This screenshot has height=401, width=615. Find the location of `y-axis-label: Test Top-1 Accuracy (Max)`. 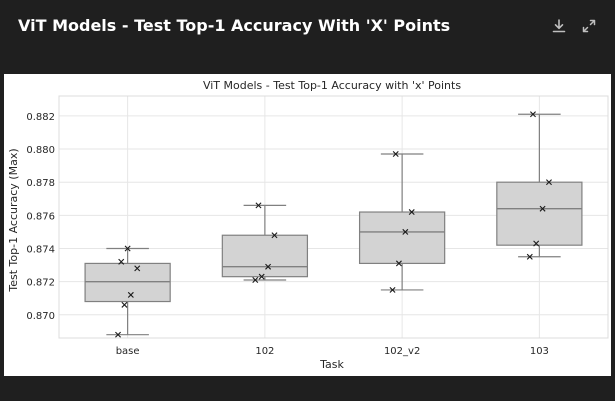

y-axis-label: Test Top-1 Accuracy (Max) is located at coordinates (13, 220).